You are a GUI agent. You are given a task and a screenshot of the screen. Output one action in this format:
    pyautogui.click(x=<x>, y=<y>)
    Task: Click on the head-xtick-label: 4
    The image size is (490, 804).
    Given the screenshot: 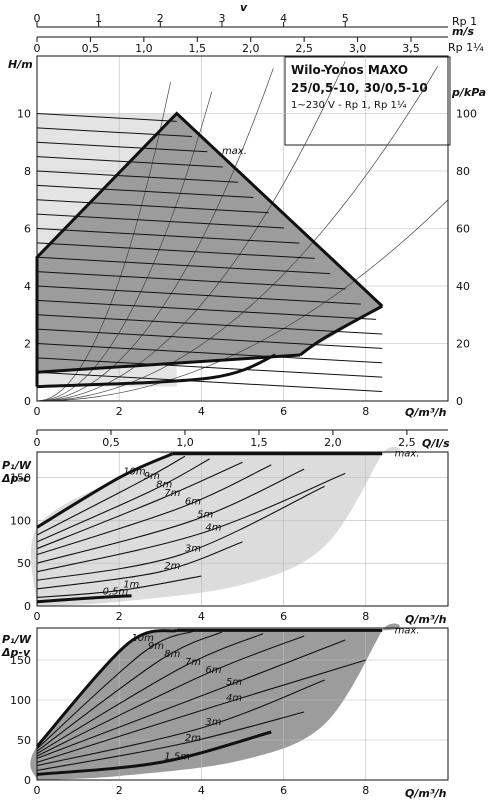 What is the action you would take?
    pyautogui.click(x=201, y=411)
    